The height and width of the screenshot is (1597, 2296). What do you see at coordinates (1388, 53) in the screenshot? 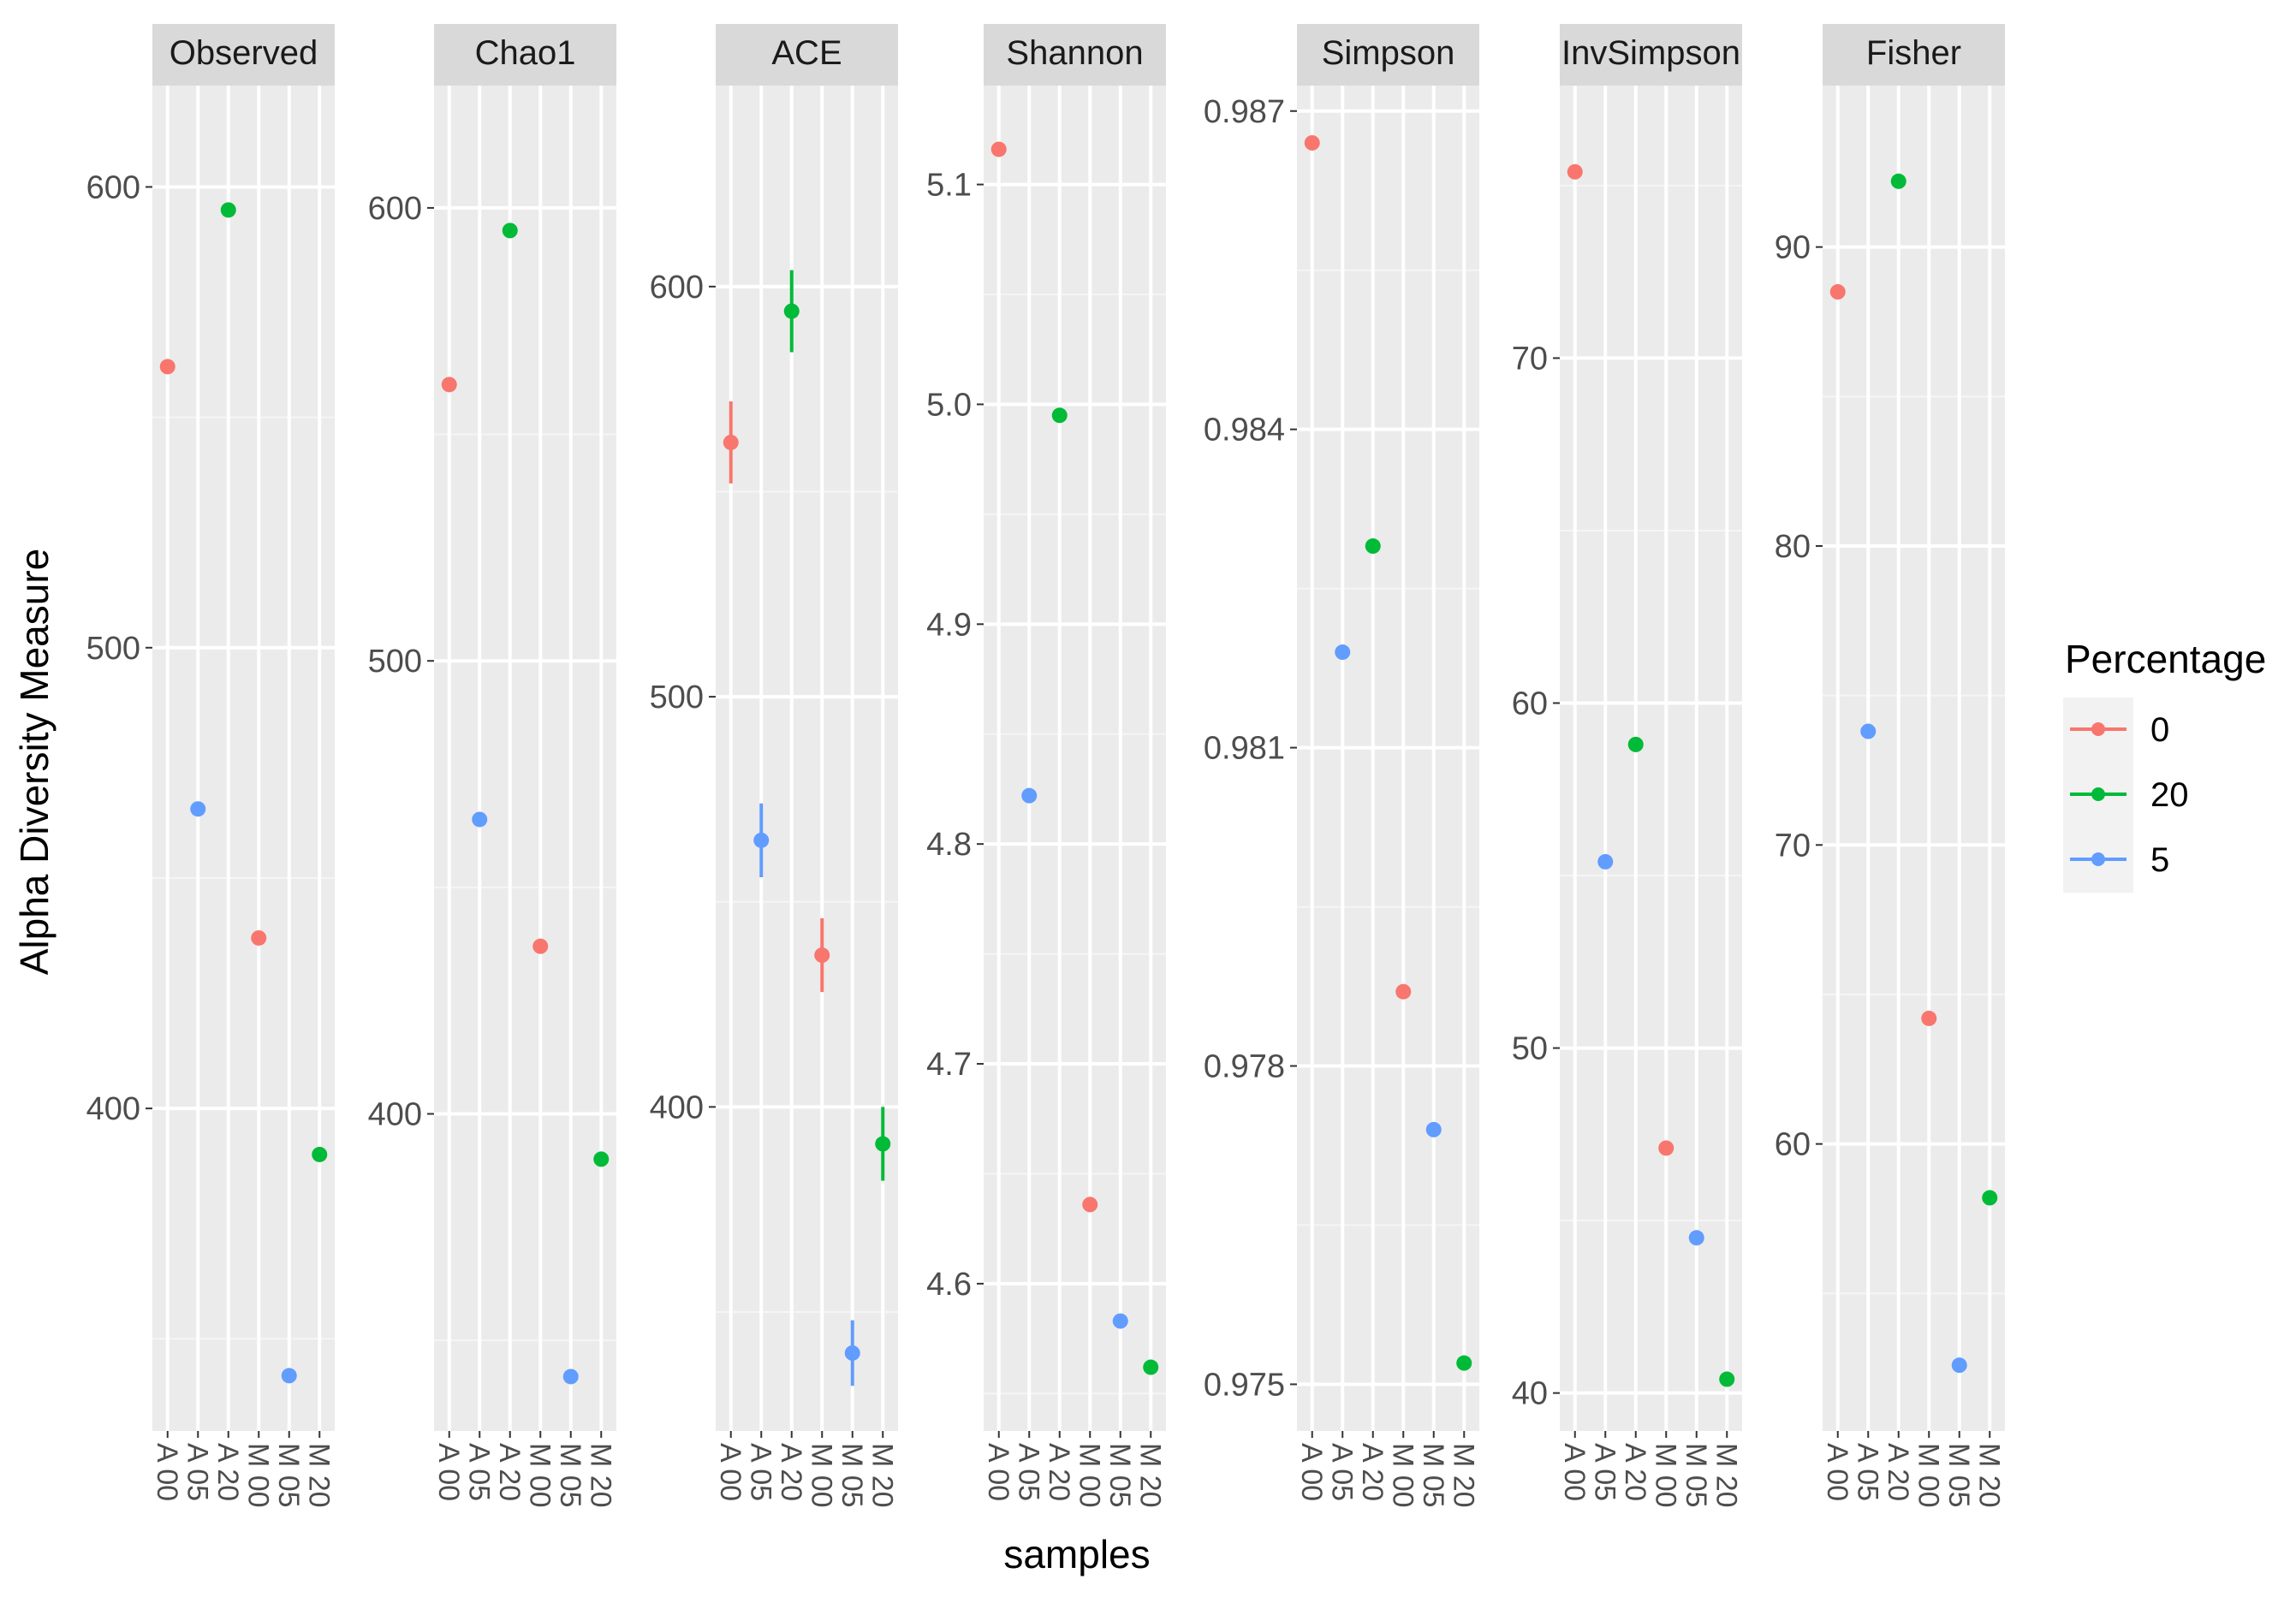
I see `panel-title-simpson: Simpson` at bounding box center [1388, 53].